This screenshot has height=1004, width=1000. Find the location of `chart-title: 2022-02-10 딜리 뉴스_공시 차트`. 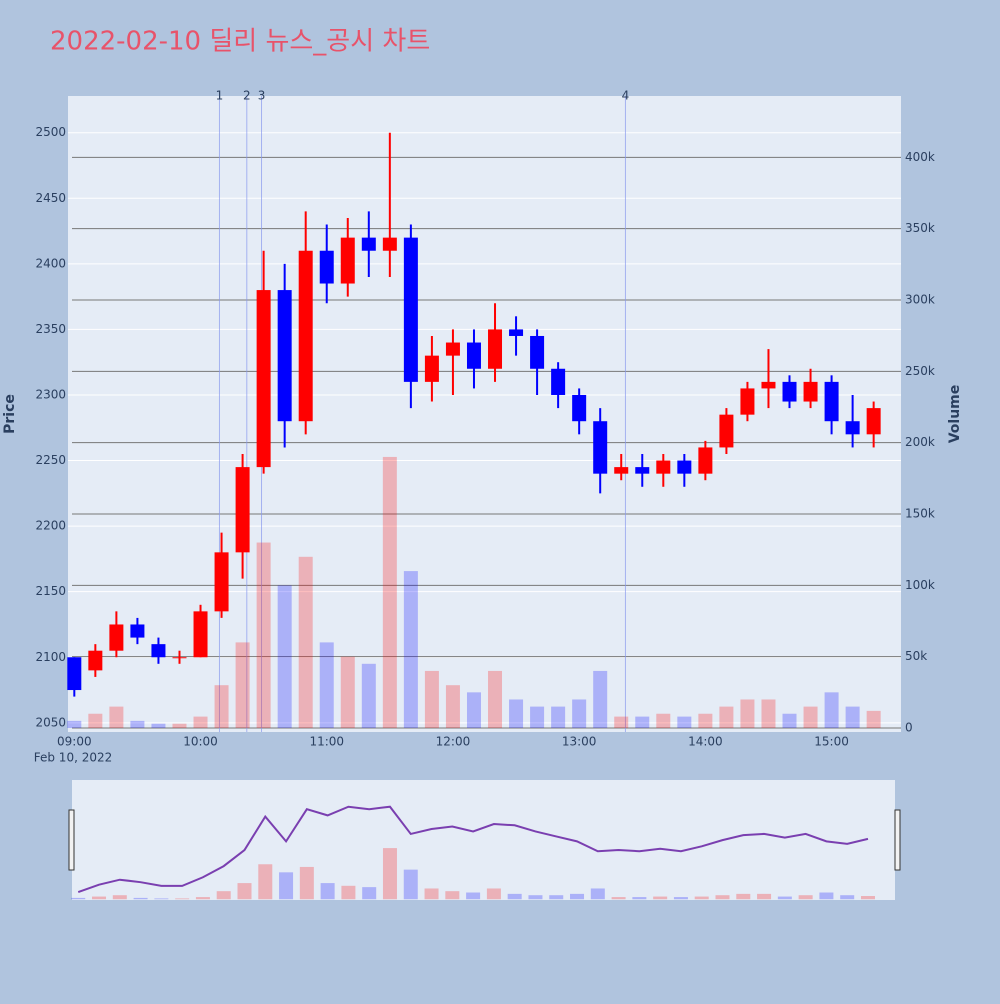

chart-title: 2022-02-10 딜리 뉴스_공시 차트 is located at coordinates (240, 42).